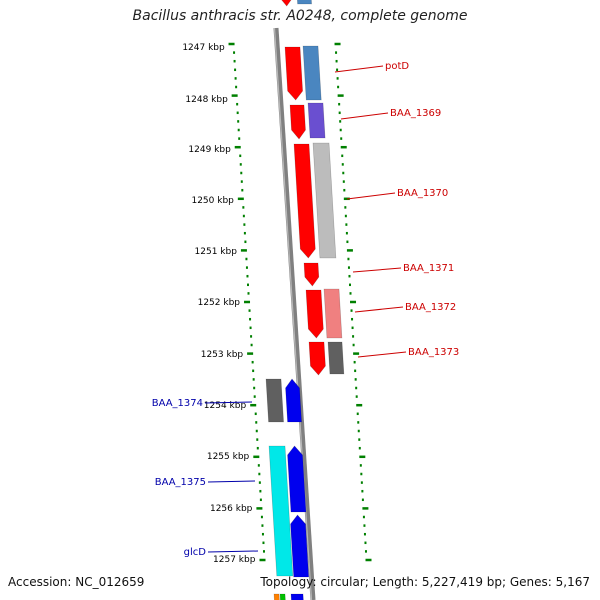 This screenshot has height=600, width=600. What do you see at coordinates (203, 48) in the screenshot?
I see `scale-label: 1247 kbp` at bounding box center [203, 48].